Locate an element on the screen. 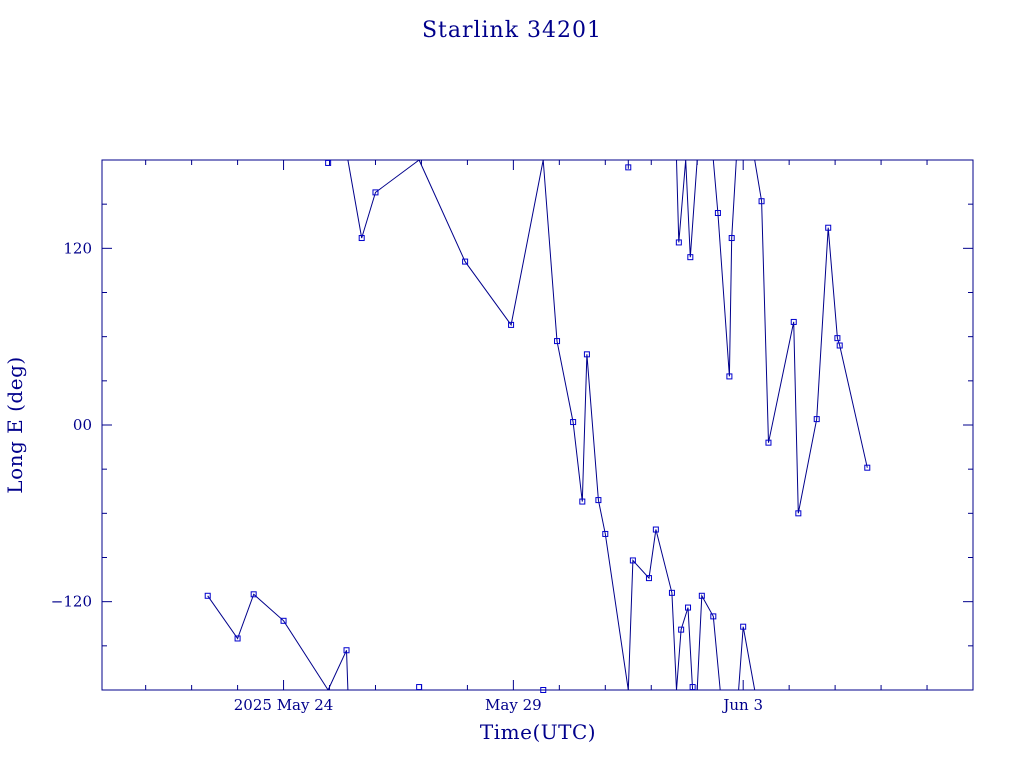  y-axis-label: Long E (deg) is located at coordinates (15, 424).